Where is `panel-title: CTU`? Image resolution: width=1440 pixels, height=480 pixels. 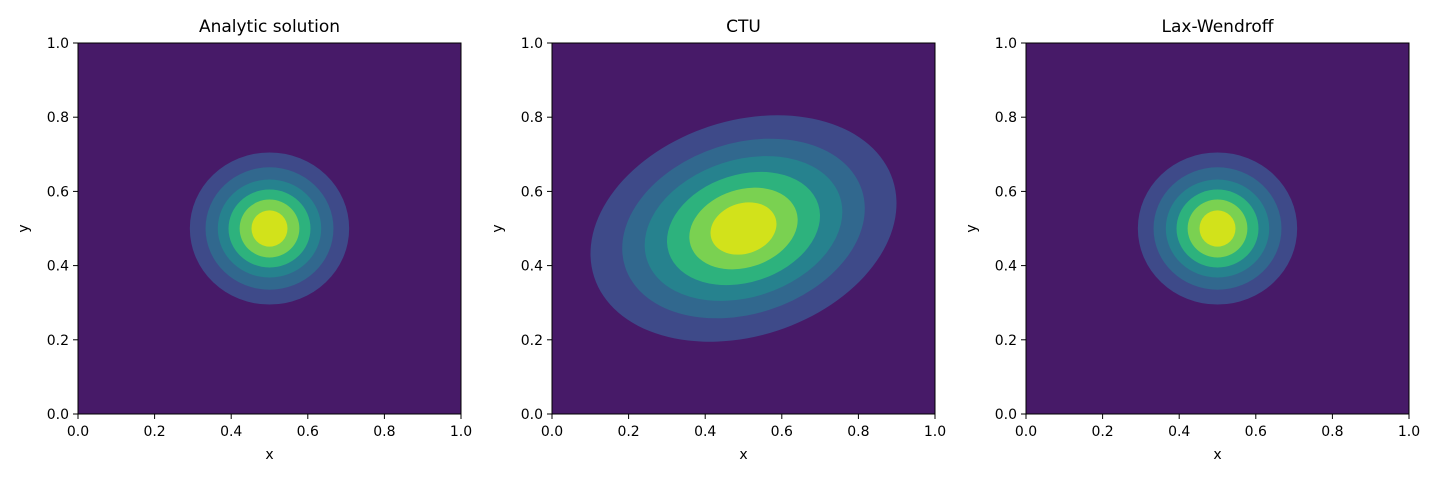 panel-title: CTU is located at coordinates (743, 27).